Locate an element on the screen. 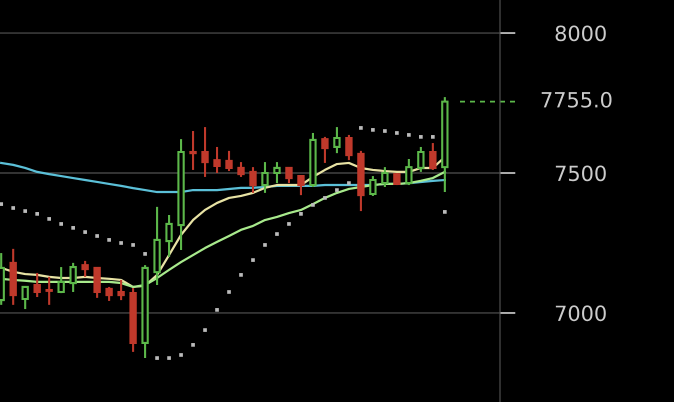  y-tick-label: 7000 is located at coordinates (581, 313).